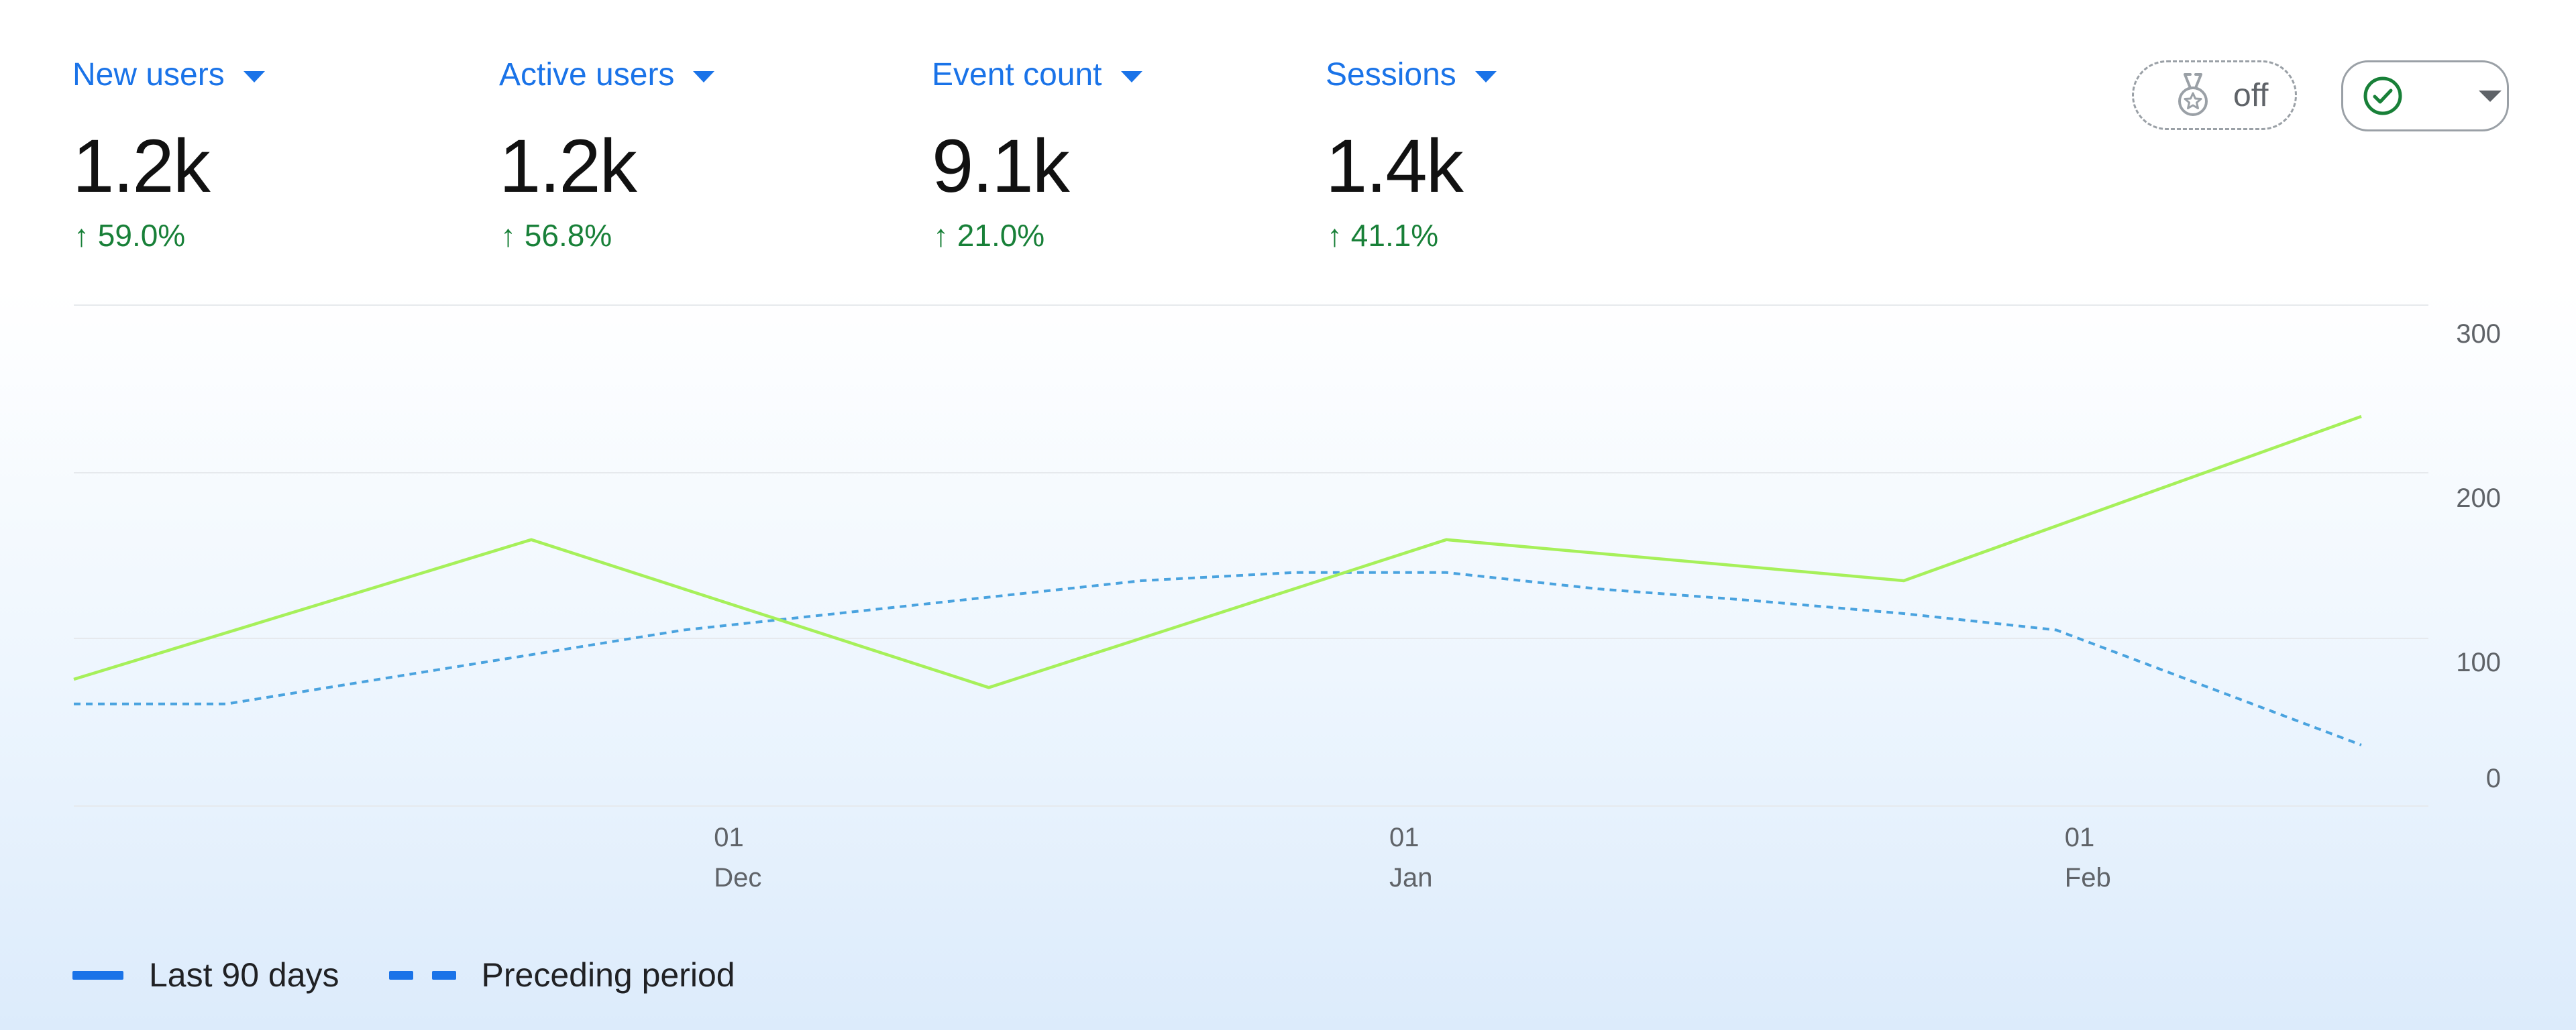  Describe the element at coordinates (1017, 75) in the screenshot. I see `metric-label: Event count` at that location.